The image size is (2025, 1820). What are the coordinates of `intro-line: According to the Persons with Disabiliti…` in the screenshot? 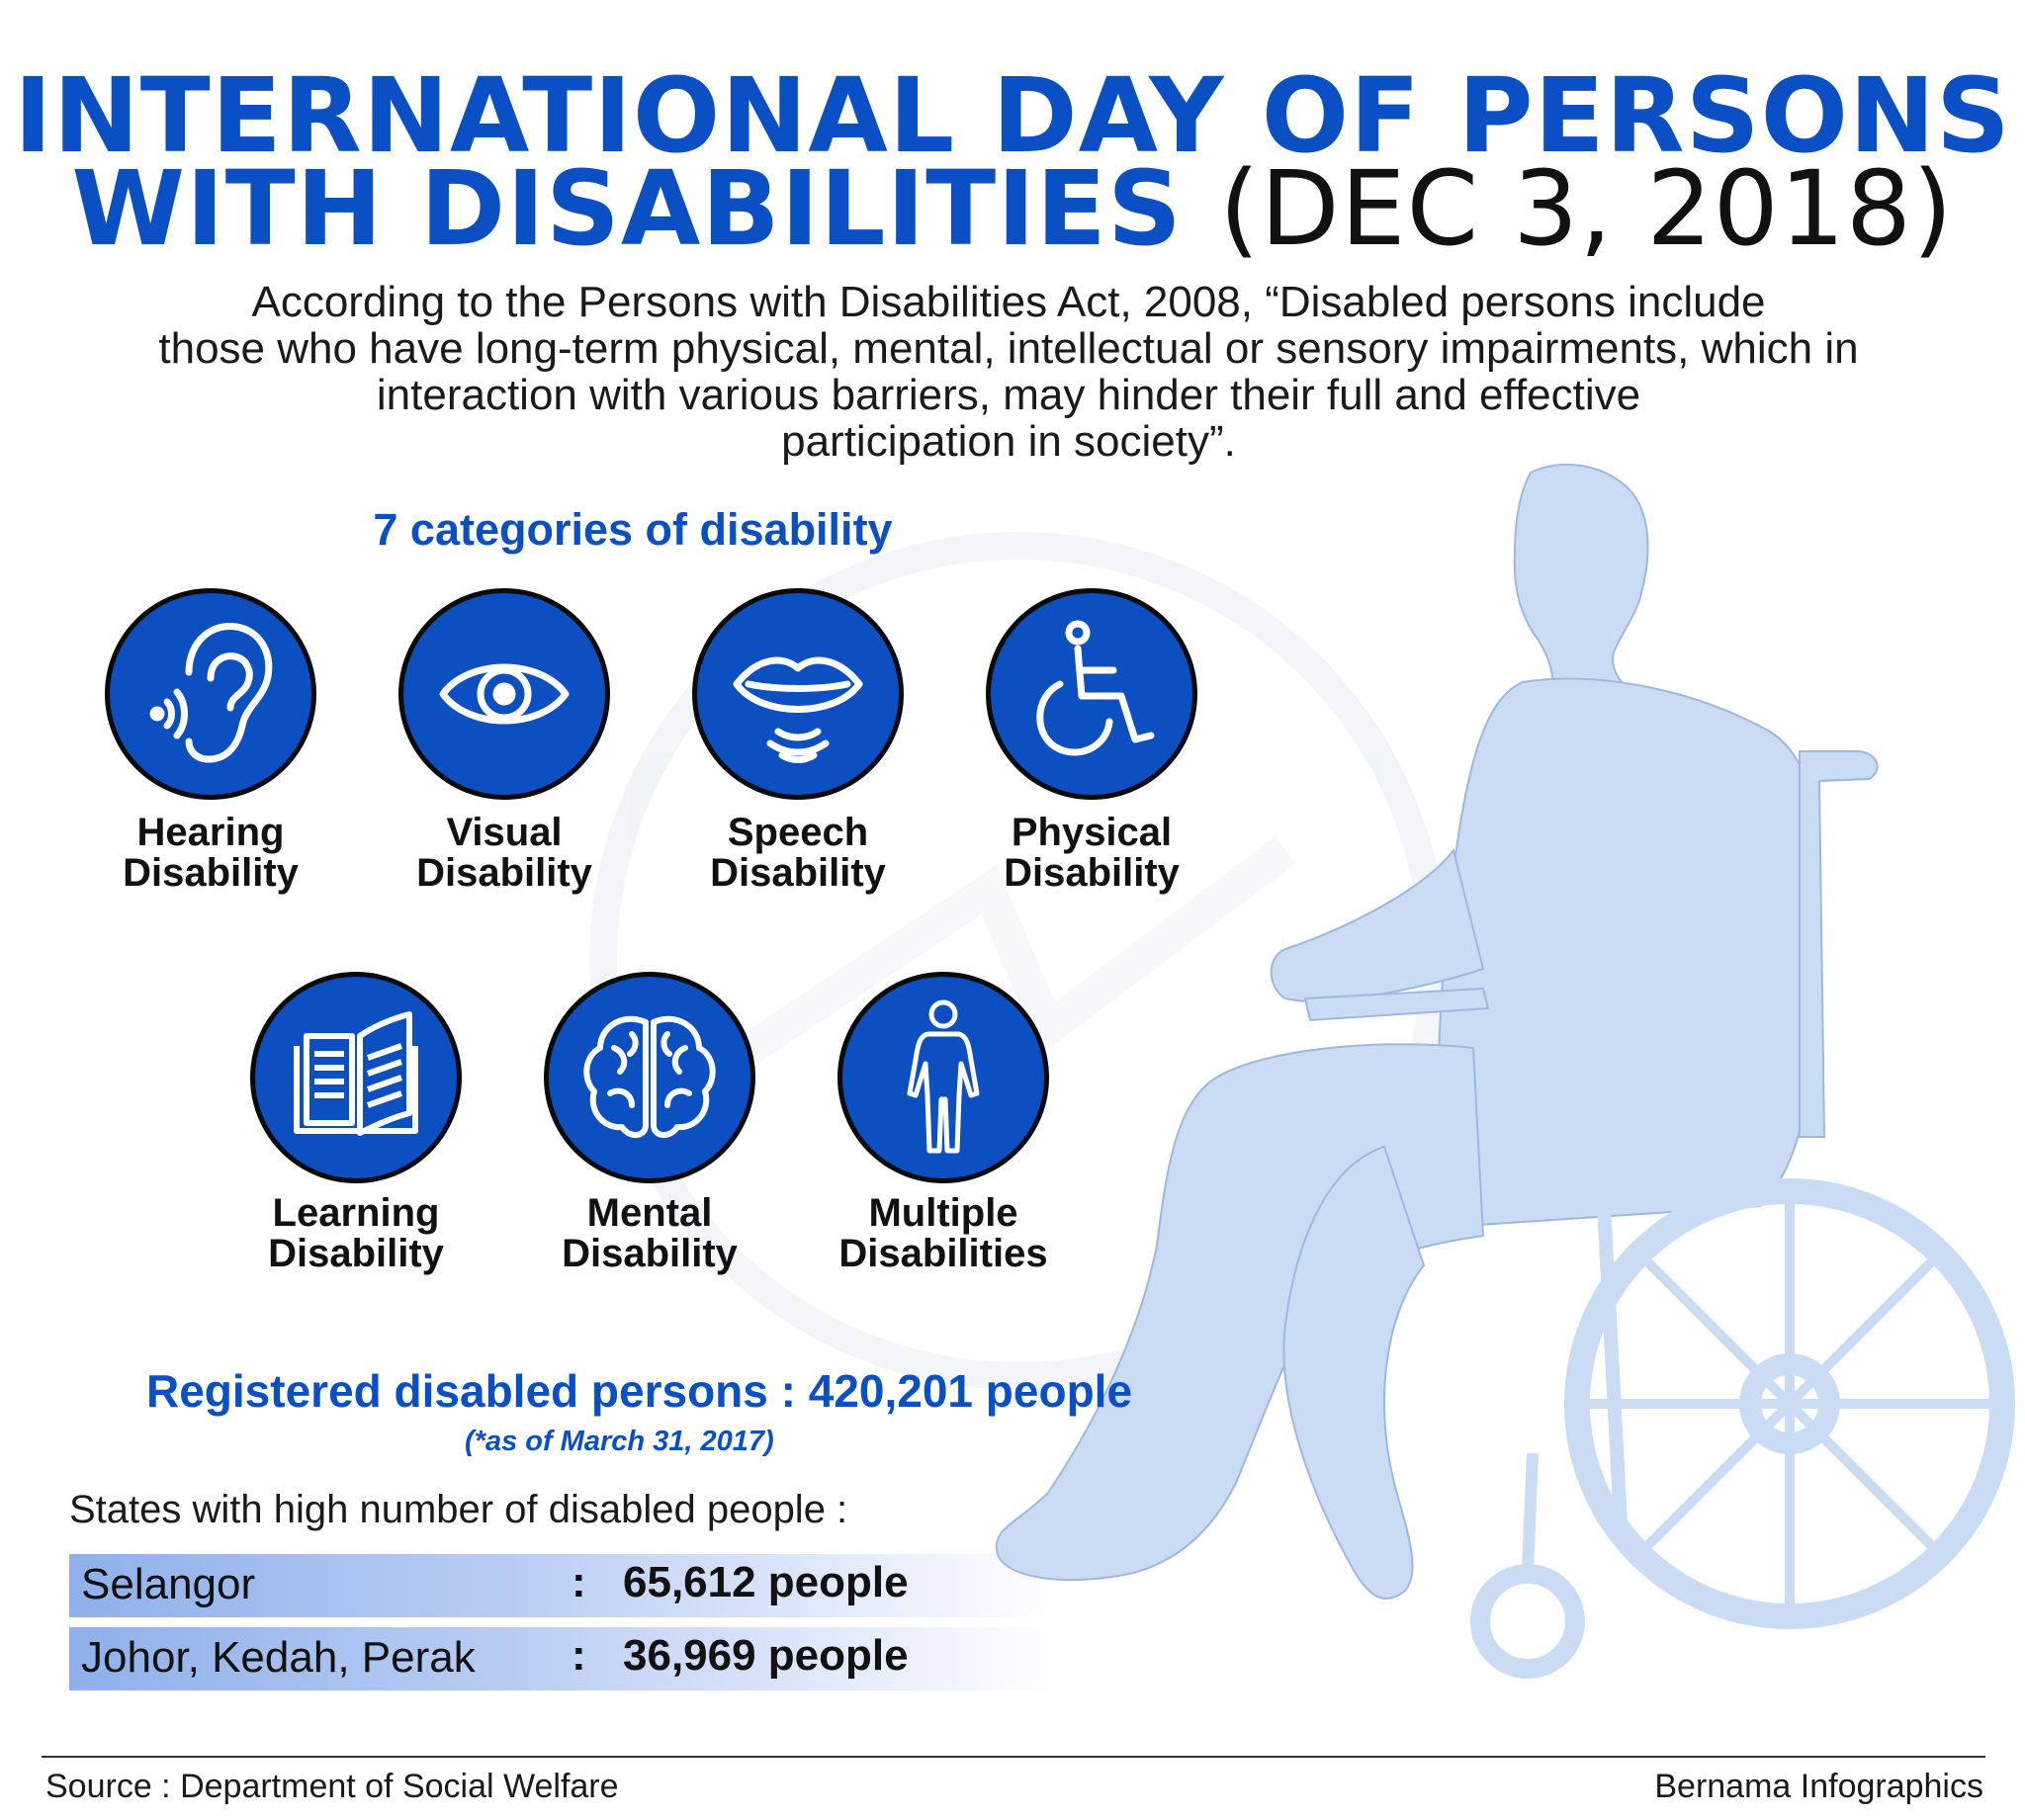 It's located at (1008, 302).